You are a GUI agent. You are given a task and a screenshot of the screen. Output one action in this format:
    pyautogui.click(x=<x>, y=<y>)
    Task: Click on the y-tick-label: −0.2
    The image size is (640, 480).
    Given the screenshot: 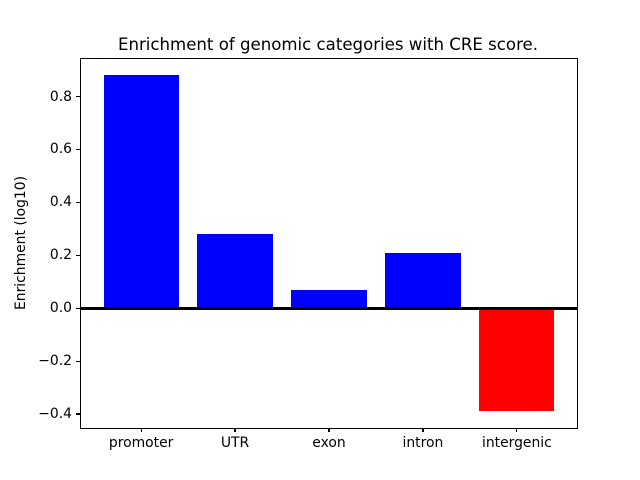 What is the action you would take?
    pyautogui.click(x=55, y=361)
    